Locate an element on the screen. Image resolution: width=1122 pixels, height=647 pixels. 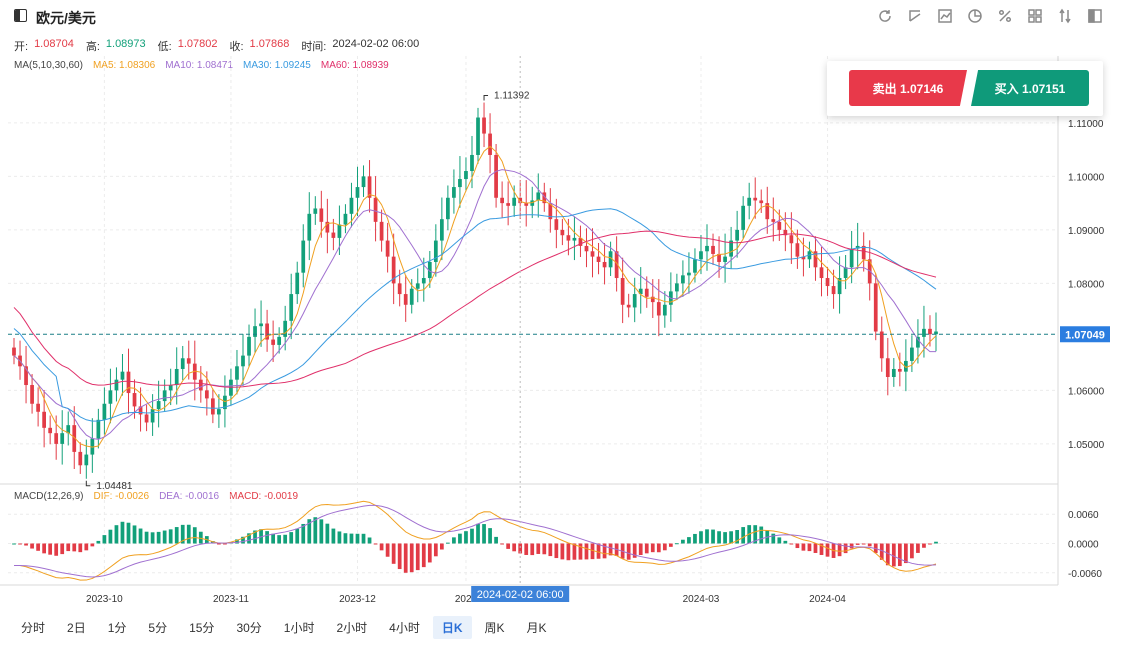
period-tab: 30分 is located at coordinates (249, 628).